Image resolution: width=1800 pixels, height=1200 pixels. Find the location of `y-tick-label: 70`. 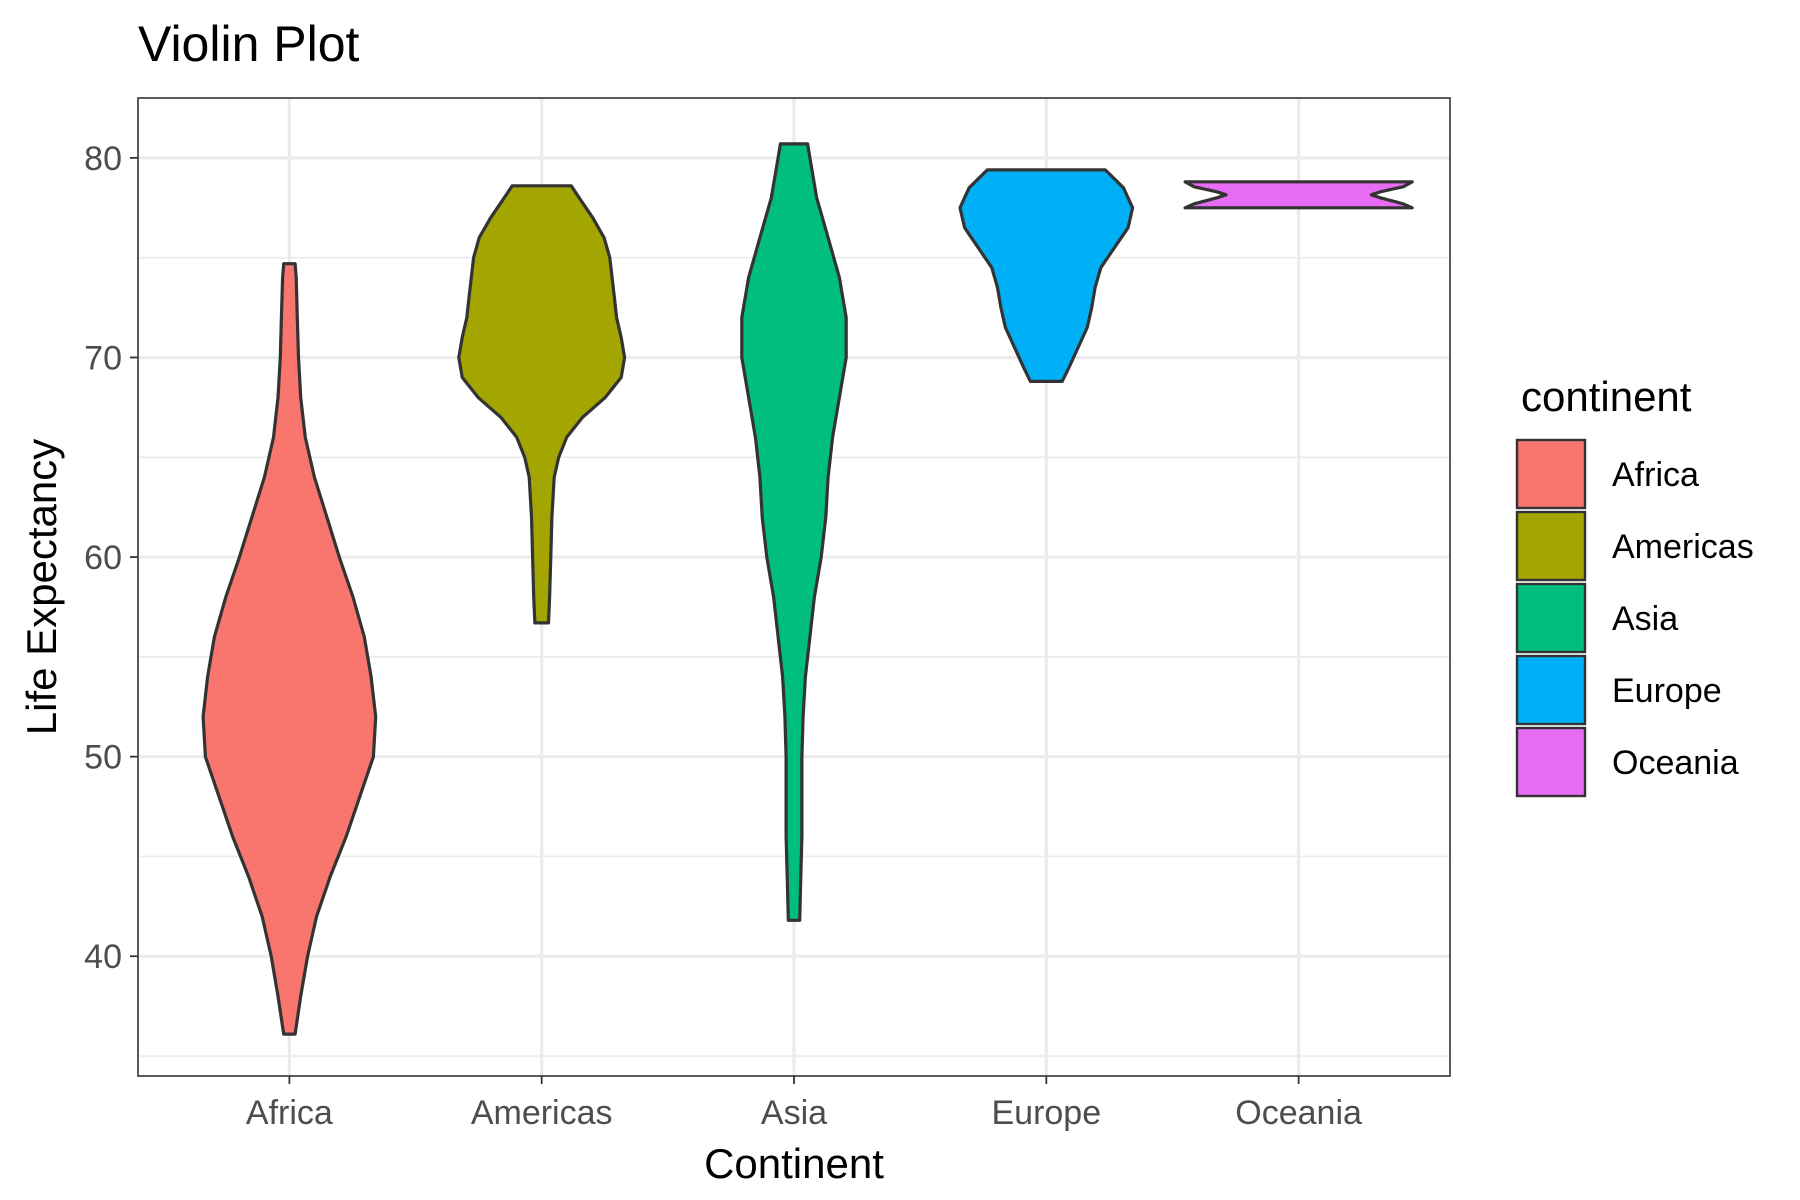

y-tick-label: 70 is located at coordinates (103, 358).